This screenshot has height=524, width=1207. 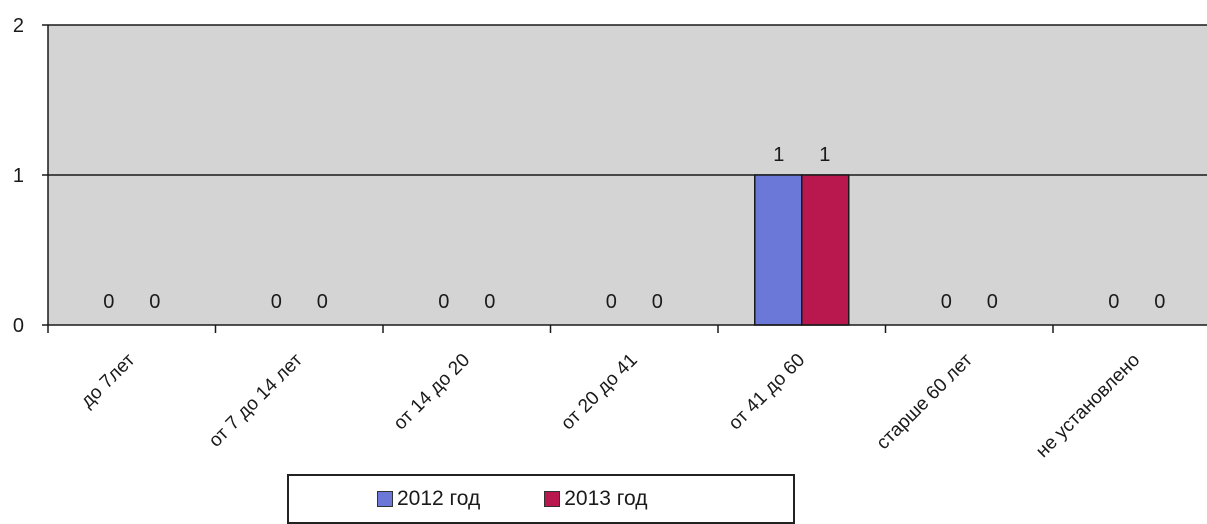 I want to click on category-label: от 41 до 60, so click(x=767, y=392).